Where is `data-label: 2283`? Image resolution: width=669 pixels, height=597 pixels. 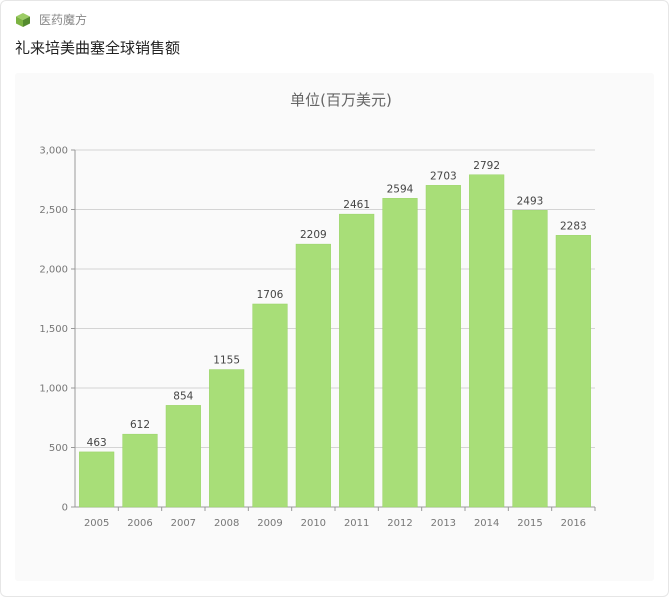
data-label: 2283 is located at coordinates (573, 226).